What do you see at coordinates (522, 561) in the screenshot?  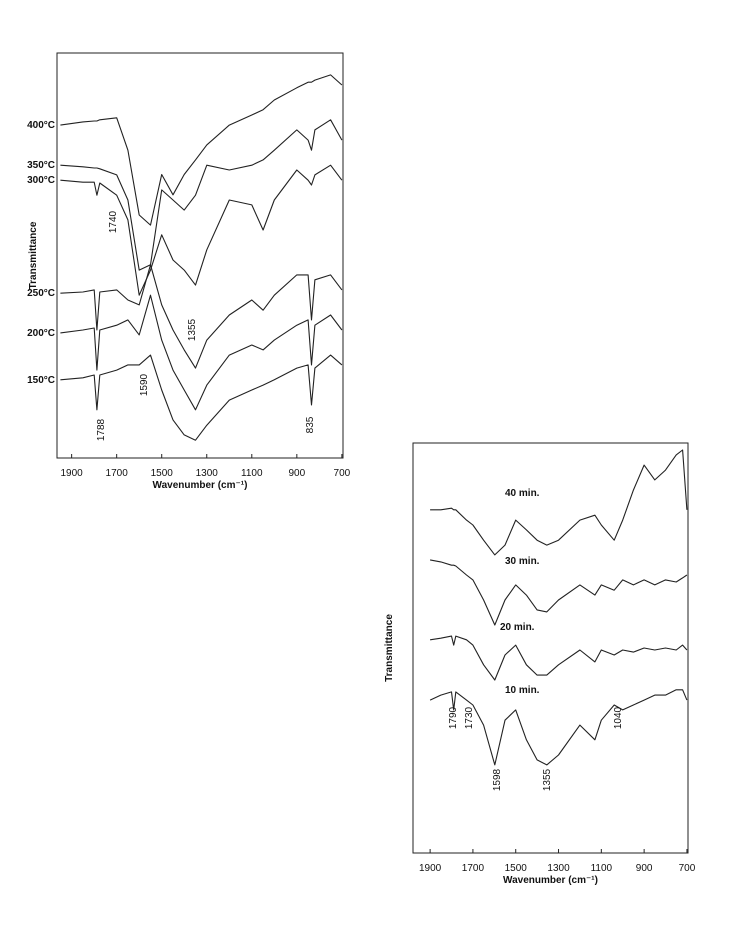 I see `series-label: 30 min.` at bounding box center [522, 561].